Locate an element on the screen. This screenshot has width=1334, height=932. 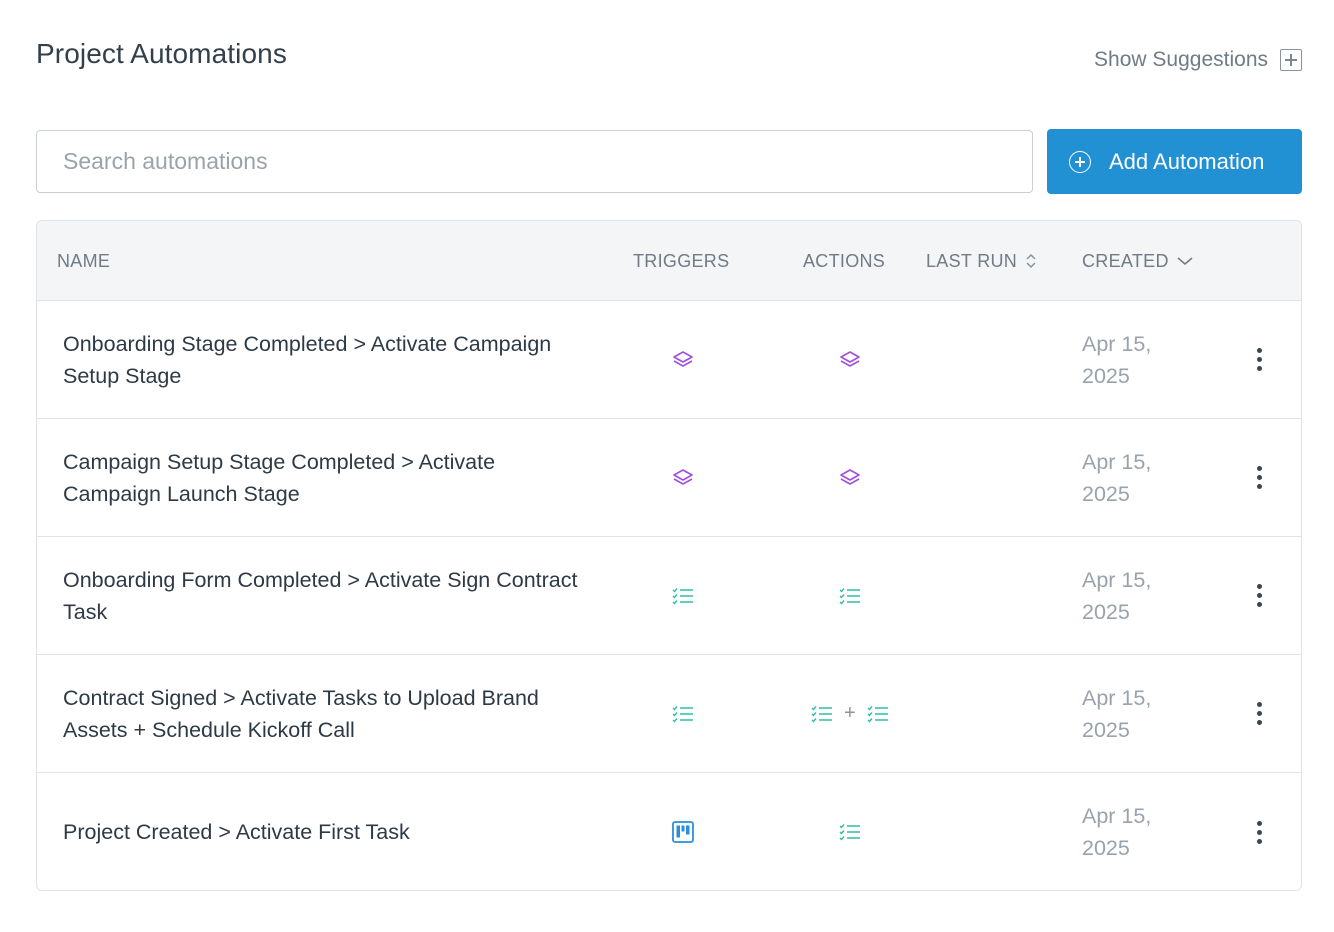
created-label: CREATED is located at coordinates (1125, 260).